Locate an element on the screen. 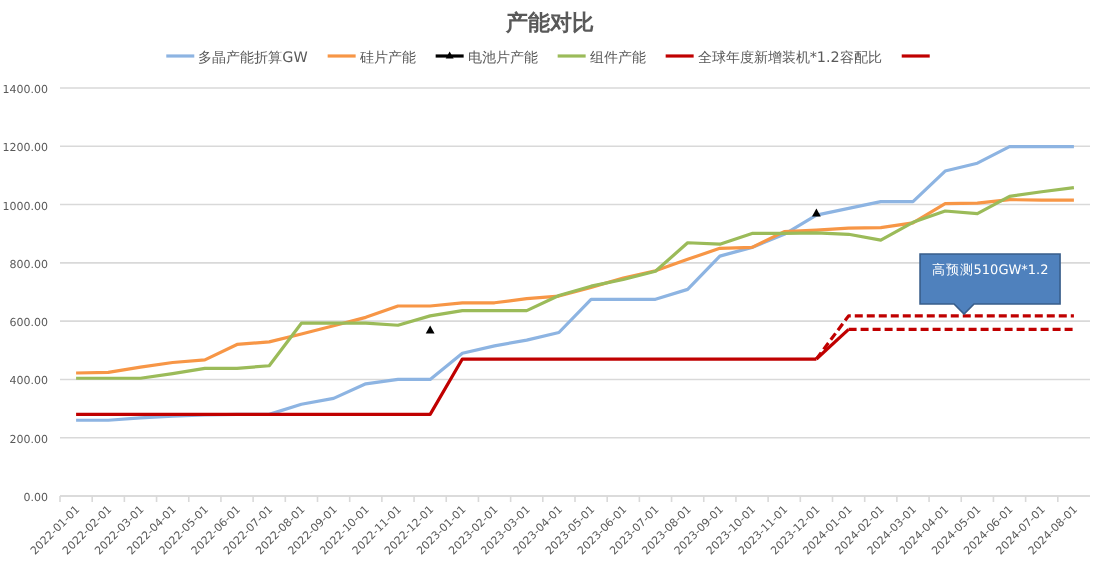 The width and height of the screenshot is (1100, 572). chart-title: 产能对比 is located at coordinates (549, 23).